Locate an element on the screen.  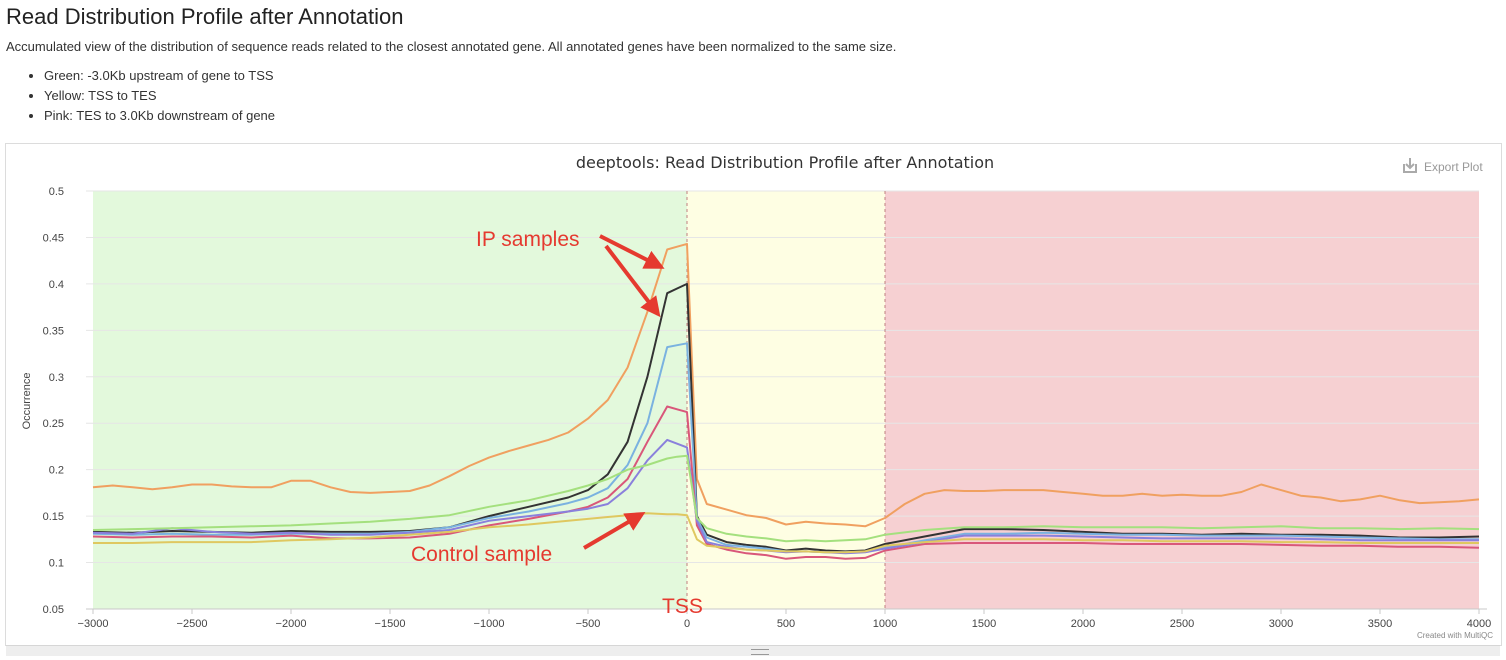
x-tick-label: 3000 is located at coordinates (1281, 624).